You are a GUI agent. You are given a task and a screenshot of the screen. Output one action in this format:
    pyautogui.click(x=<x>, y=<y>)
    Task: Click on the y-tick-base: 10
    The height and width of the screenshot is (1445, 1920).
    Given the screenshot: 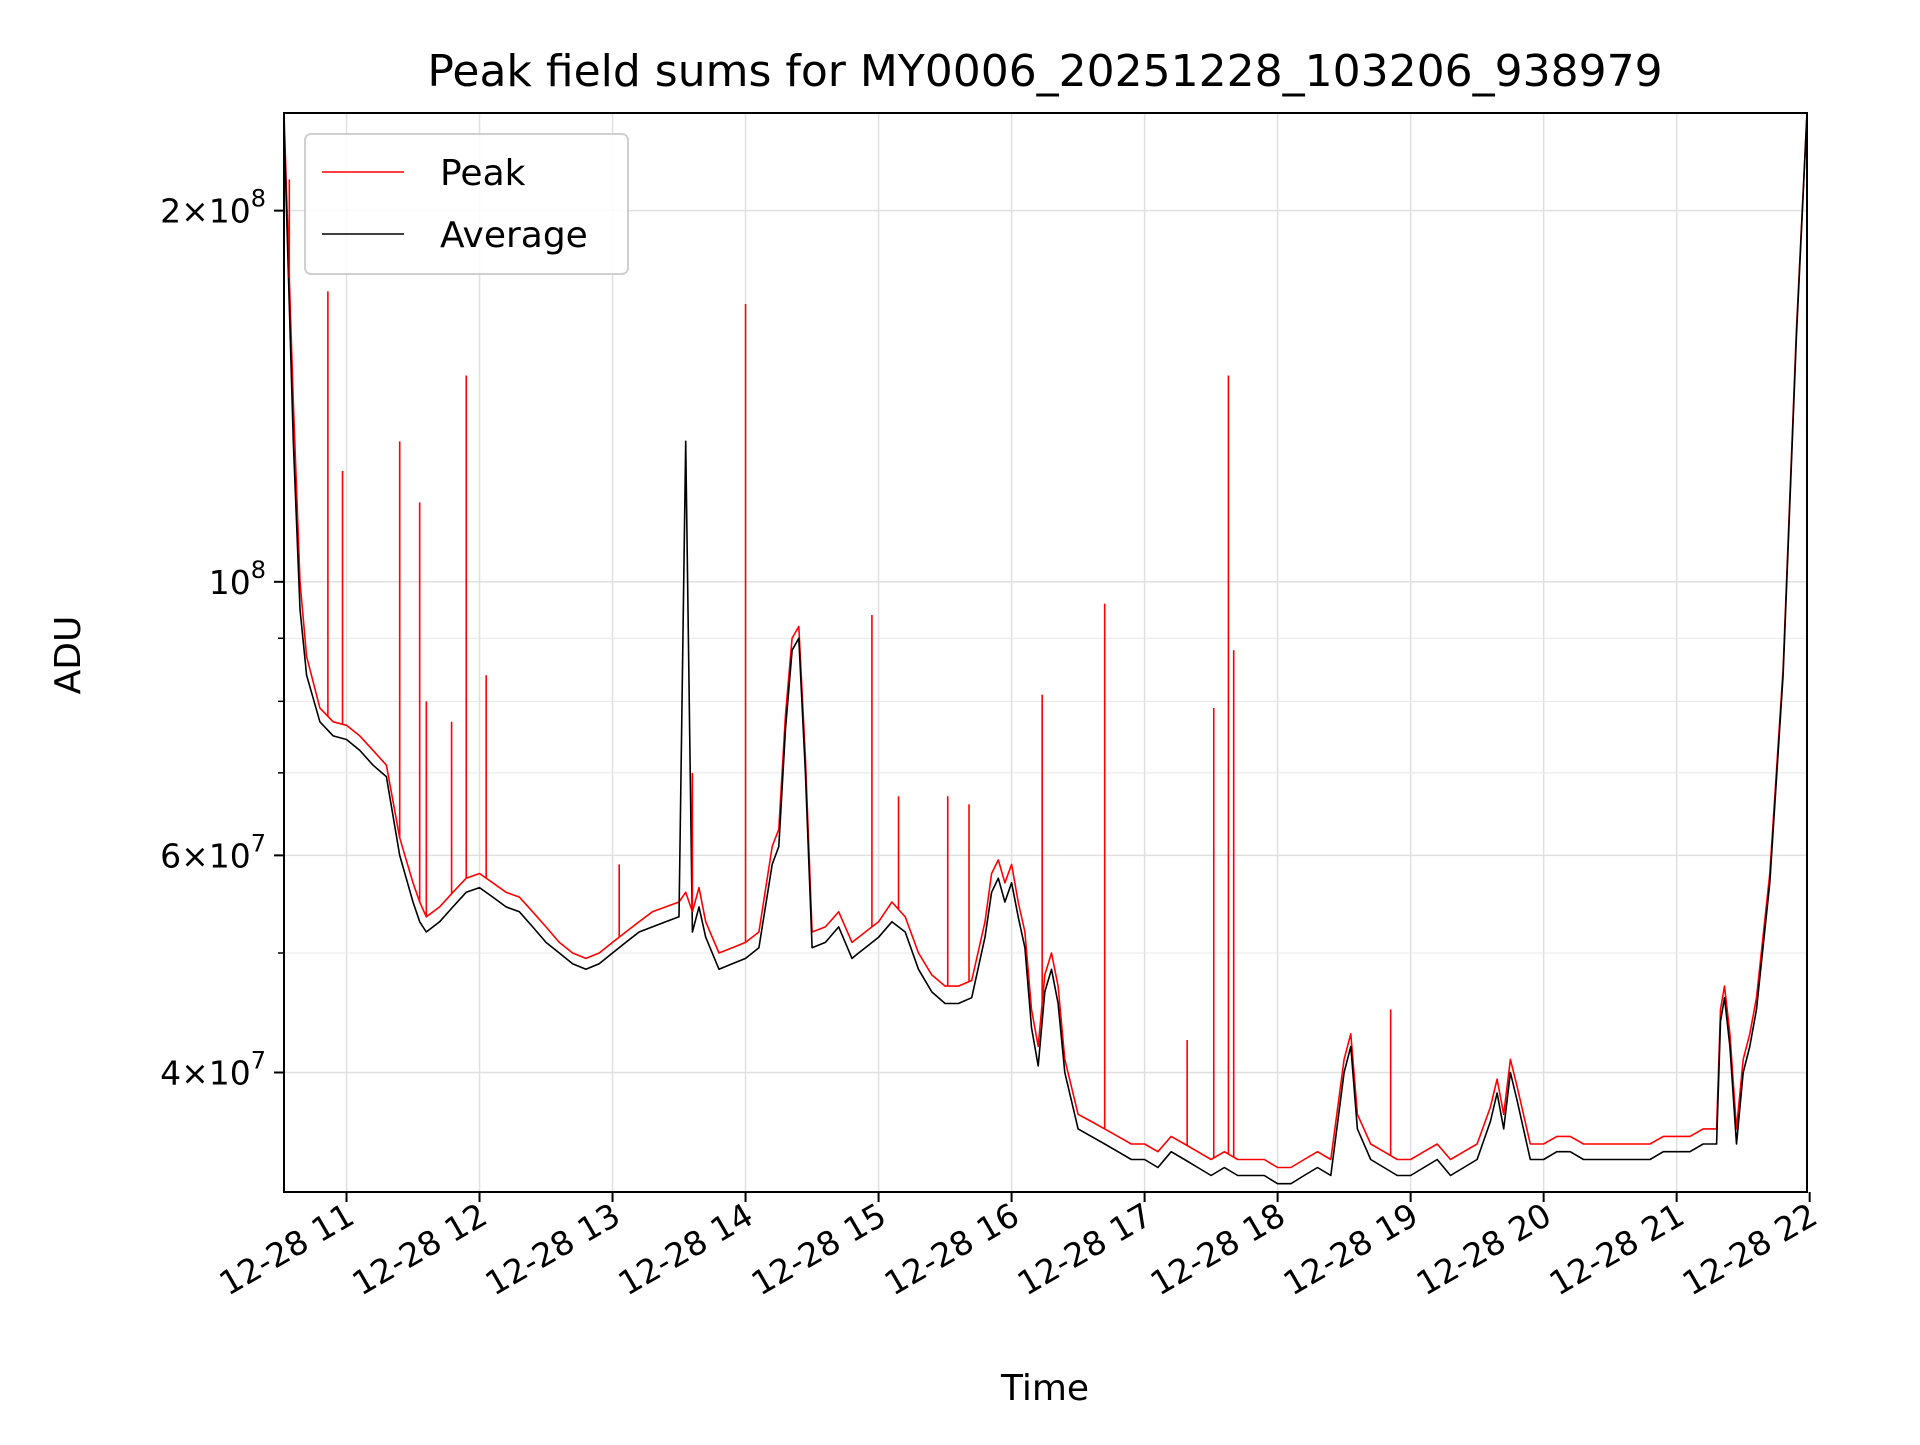 What is the action you would take?
    pyautogui.click(x=230, y=582)
    